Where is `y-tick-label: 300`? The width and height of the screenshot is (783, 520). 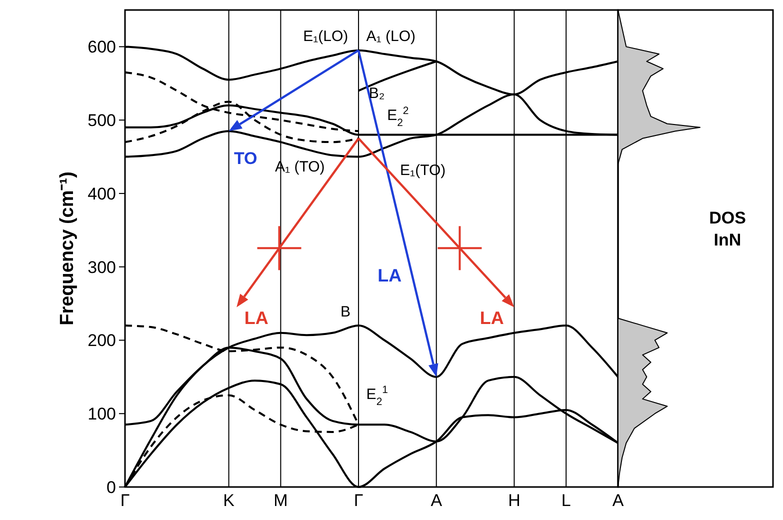
y-tick-label: 300 is located at coordinates (102, 267).